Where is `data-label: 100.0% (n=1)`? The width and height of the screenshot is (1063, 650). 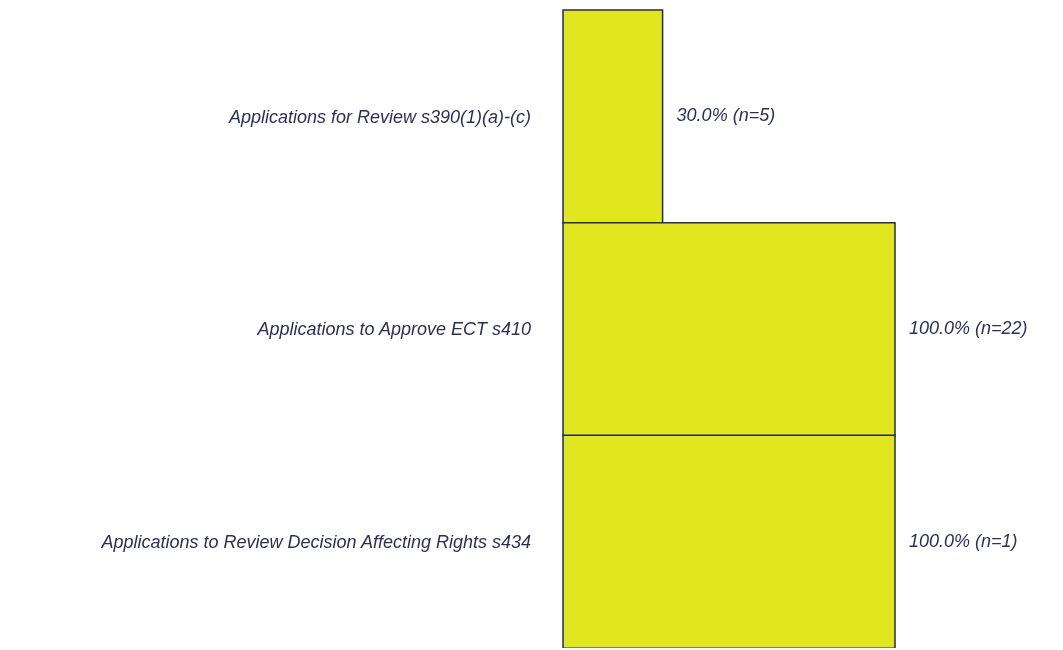
data-label: 100.0% (n=1) is located at coordinates (963, 540).